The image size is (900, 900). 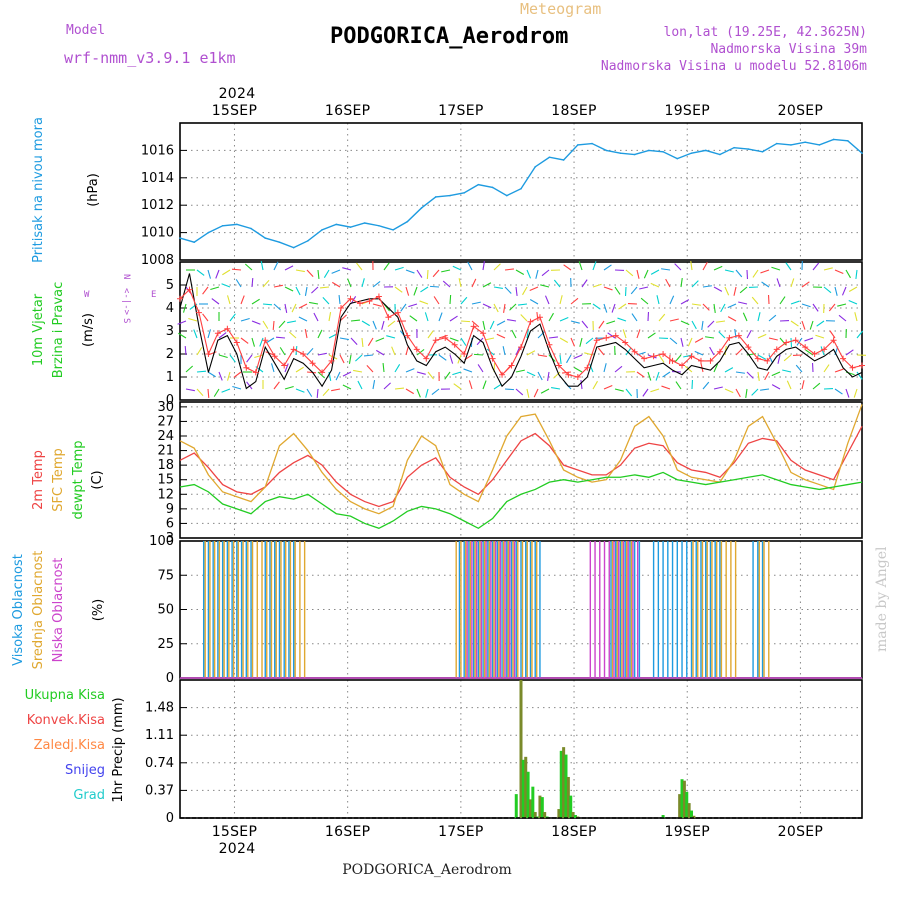 What do you see at coordinates (18, 610) in the screenshot?
I see `cloud-side-label-1: Visoka Oblacnost` at bounding box center [18, 610].